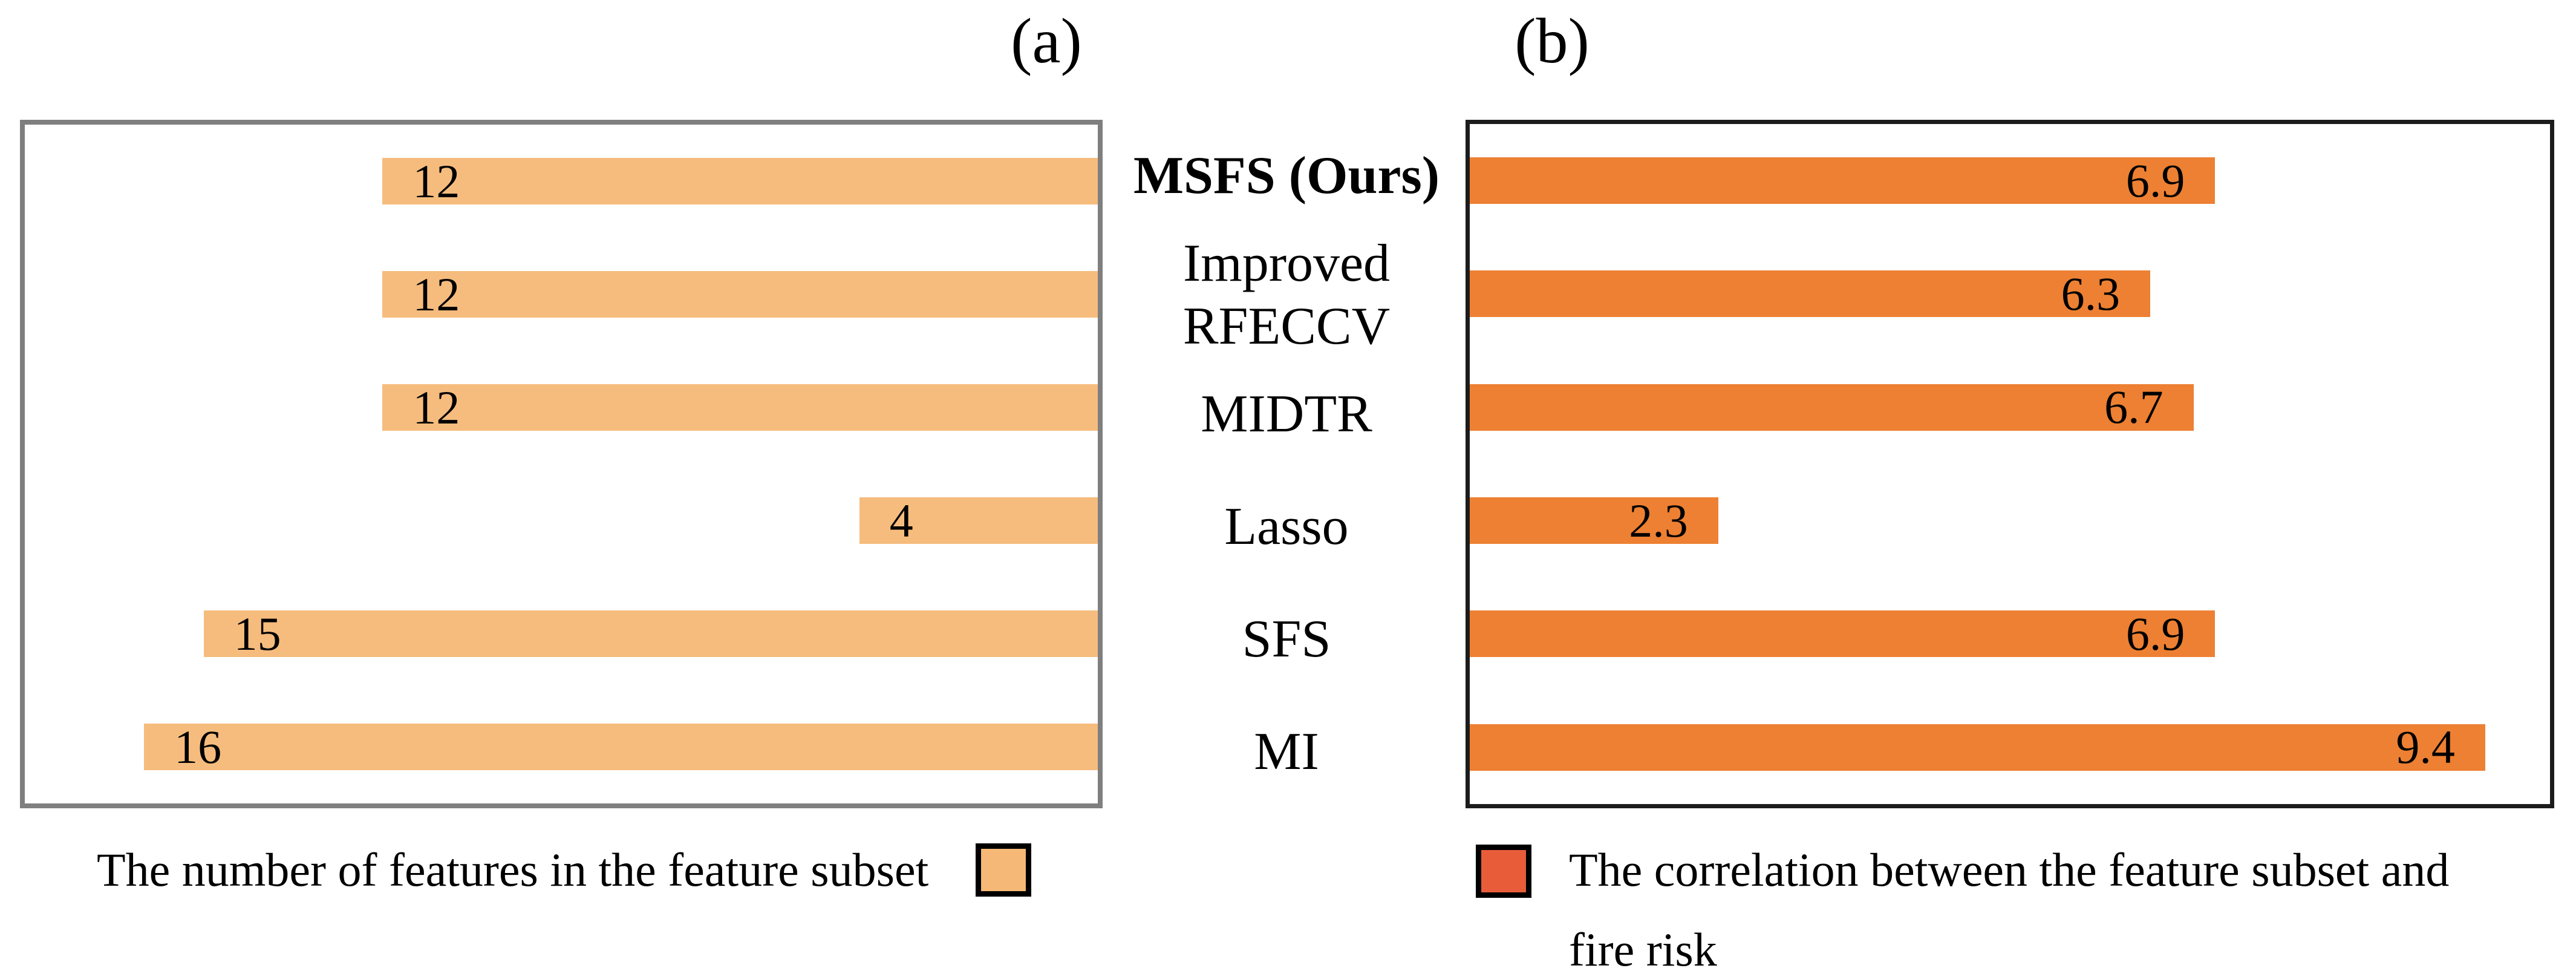 Image resolution: width=2576 pixels, height=968 pixels. Describe the element at coordinates (1978, 747) in the screenshot. I see `correlation-bar: 9.4` at that location.